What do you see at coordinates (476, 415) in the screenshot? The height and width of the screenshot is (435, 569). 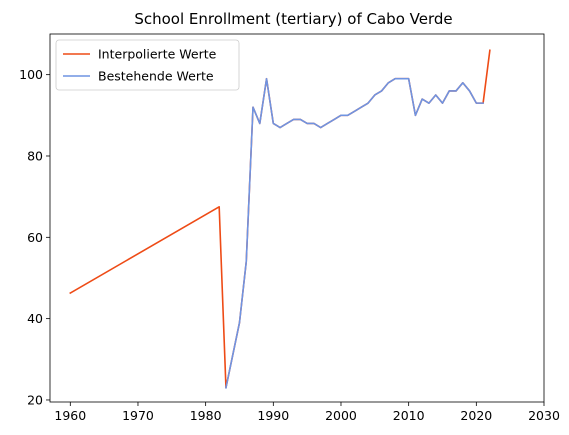 I see `x-tick-label: 2020` at bounding box center [476, 415].